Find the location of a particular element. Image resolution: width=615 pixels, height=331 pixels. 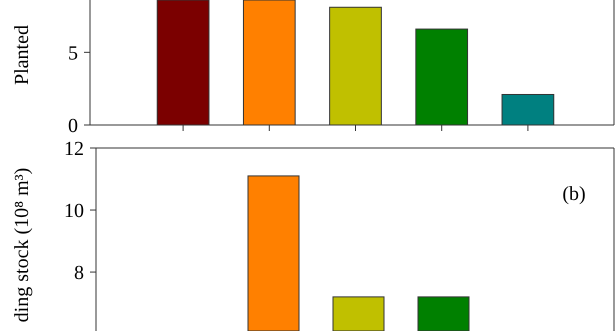

annotation: (b) is located at coordinates (574, 194).